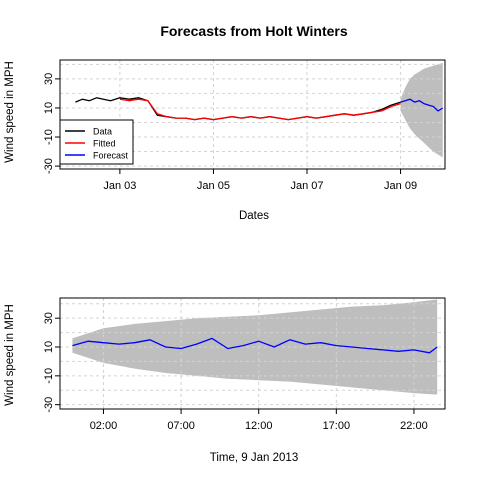 The width and height of the screenshot is (480, 480). What do you see at coordinates (422, 105) in the screenshot?
I see `top-series-forecast-line` at bounding box center [422, 105].